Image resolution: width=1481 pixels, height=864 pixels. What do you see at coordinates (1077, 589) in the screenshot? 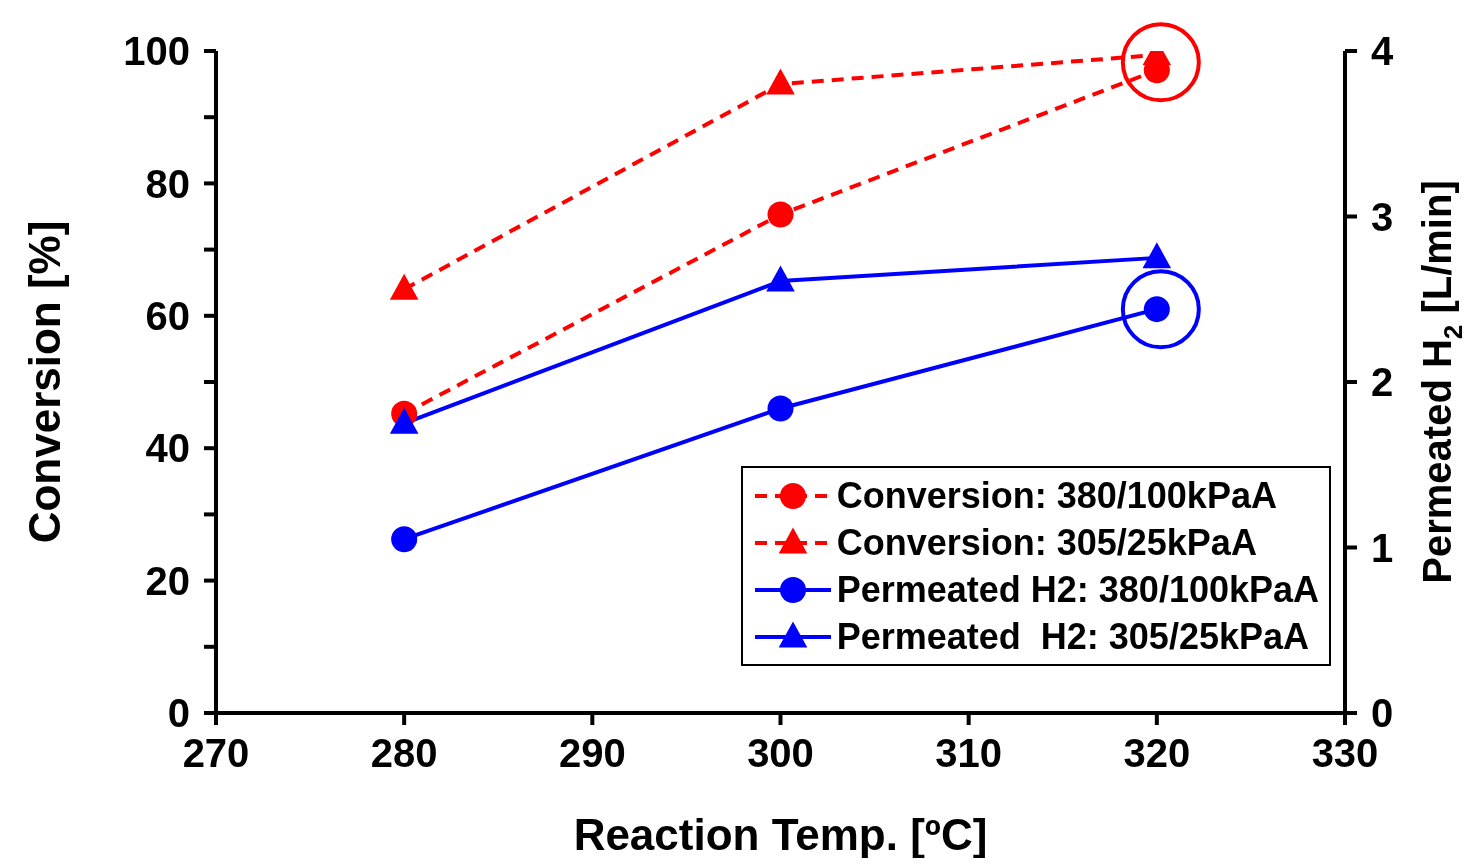
I see `legend-label: Permeated H2: 380/100kPaA` at bounding box center [1077, 589].